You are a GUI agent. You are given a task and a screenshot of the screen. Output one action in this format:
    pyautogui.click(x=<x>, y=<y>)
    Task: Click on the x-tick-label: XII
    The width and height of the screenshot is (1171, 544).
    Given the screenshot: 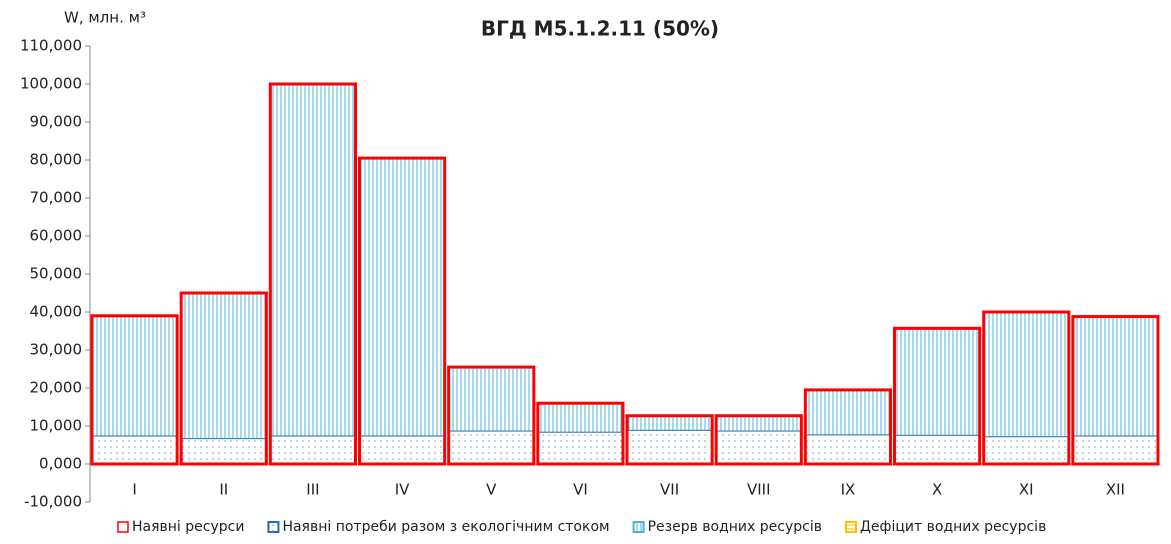 What is the action you would take?
    pyautogui.click(x=1115, y=490)
    